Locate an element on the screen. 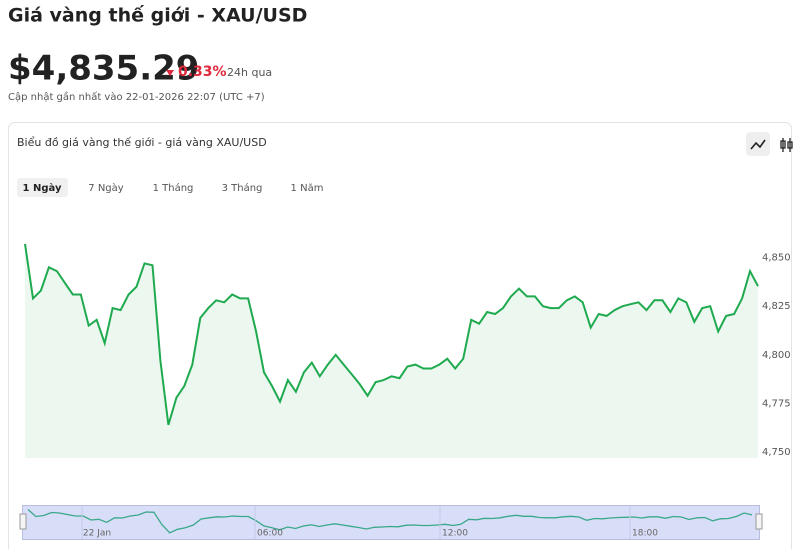 The image size is (800, 553). tab: 1 Tháng is located at coordinates (173, 188).